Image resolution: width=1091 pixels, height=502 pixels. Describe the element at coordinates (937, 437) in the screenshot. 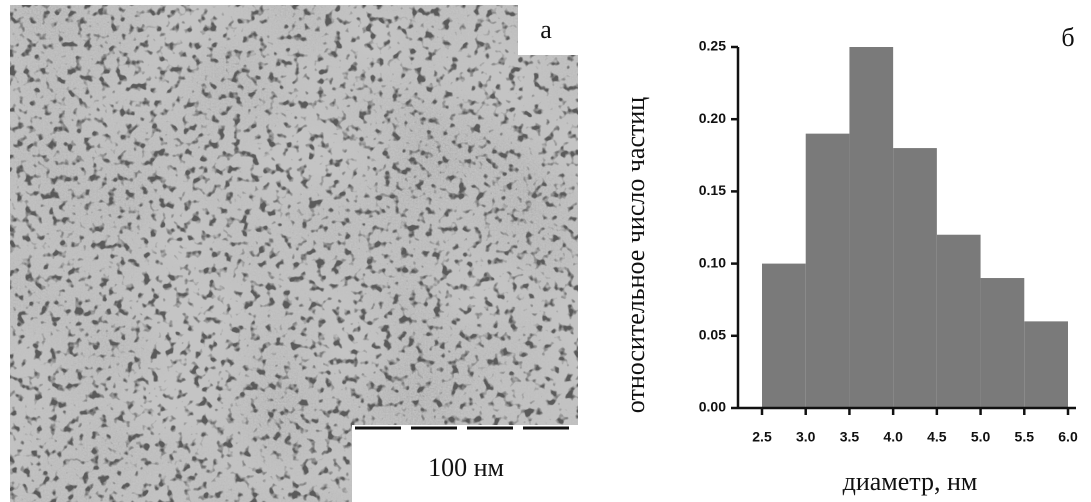

I see `x-tick-label: 4.5` at that location.